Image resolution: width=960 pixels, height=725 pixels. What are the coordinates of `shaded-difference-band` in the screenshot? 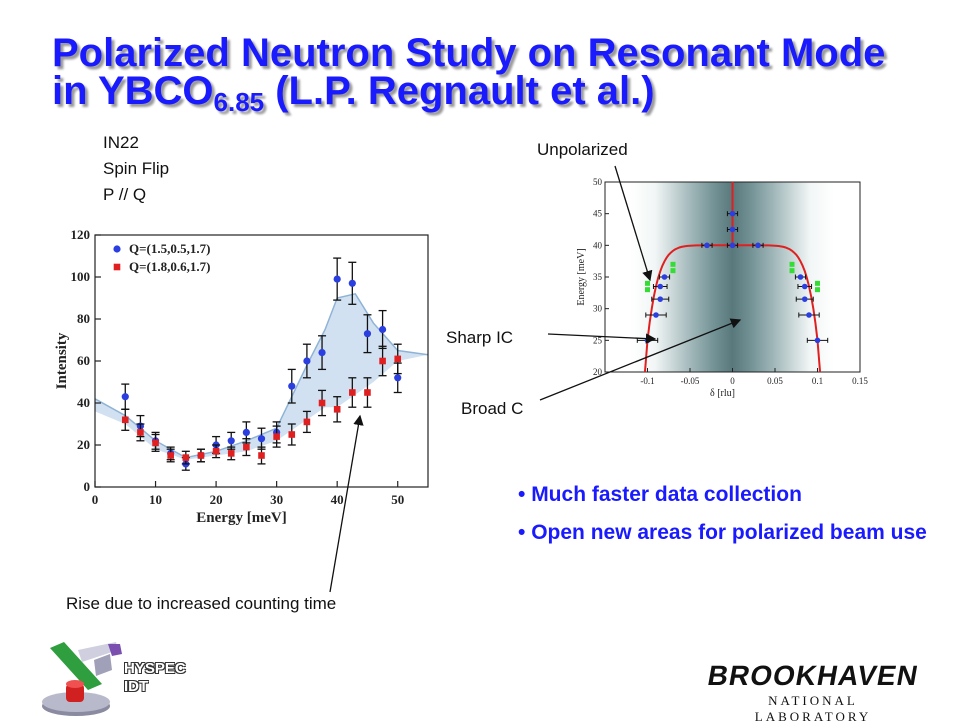 It's located at (261, 376).